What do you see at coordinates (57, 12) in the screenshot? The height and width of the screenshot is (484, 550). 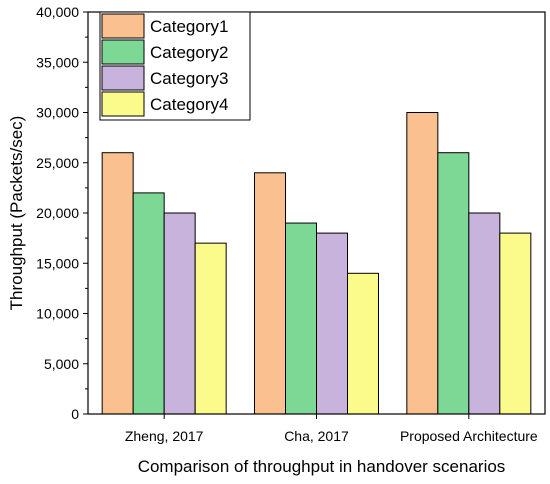 I see `y-tick-label: 40,000` at bounding box center [57, 12].